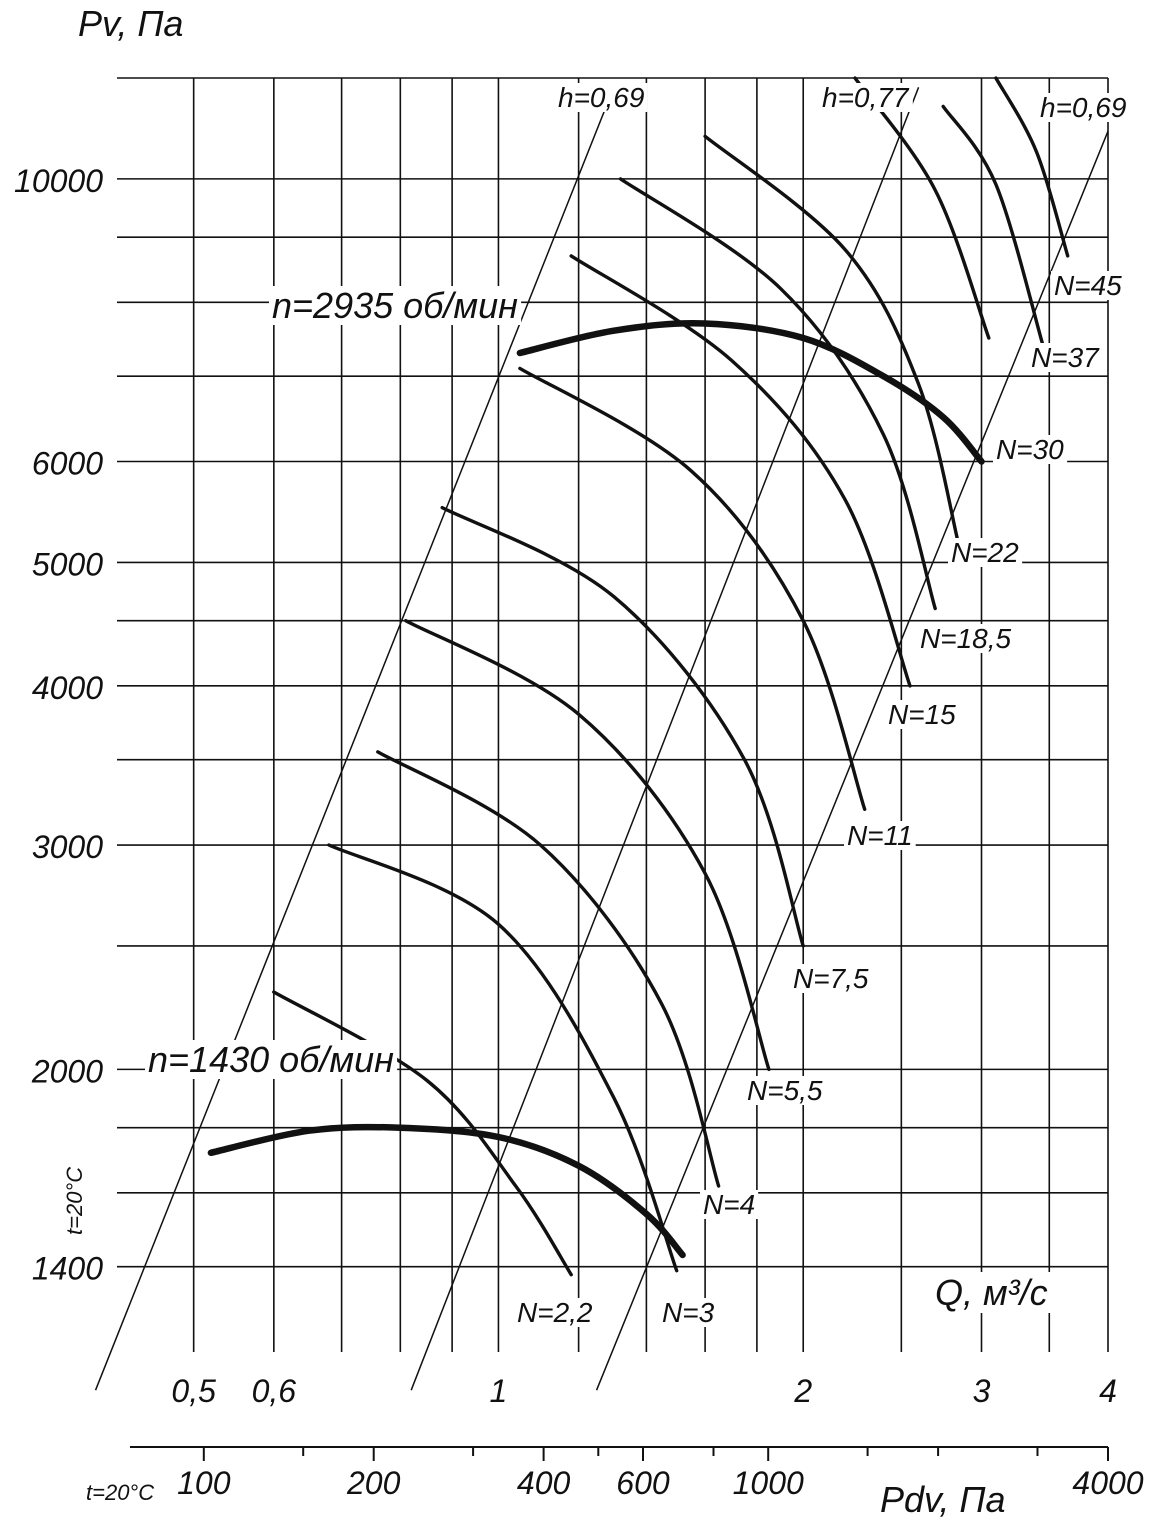 This screenshot has height=1523, width=1149. I want to click on power-curve-label: N=3, so click(688, 1312).